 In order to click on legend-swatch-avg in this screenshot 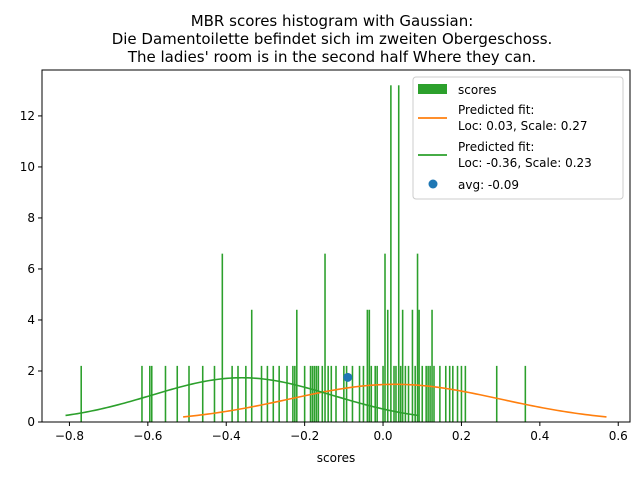, I will do `click(433, 184)`.